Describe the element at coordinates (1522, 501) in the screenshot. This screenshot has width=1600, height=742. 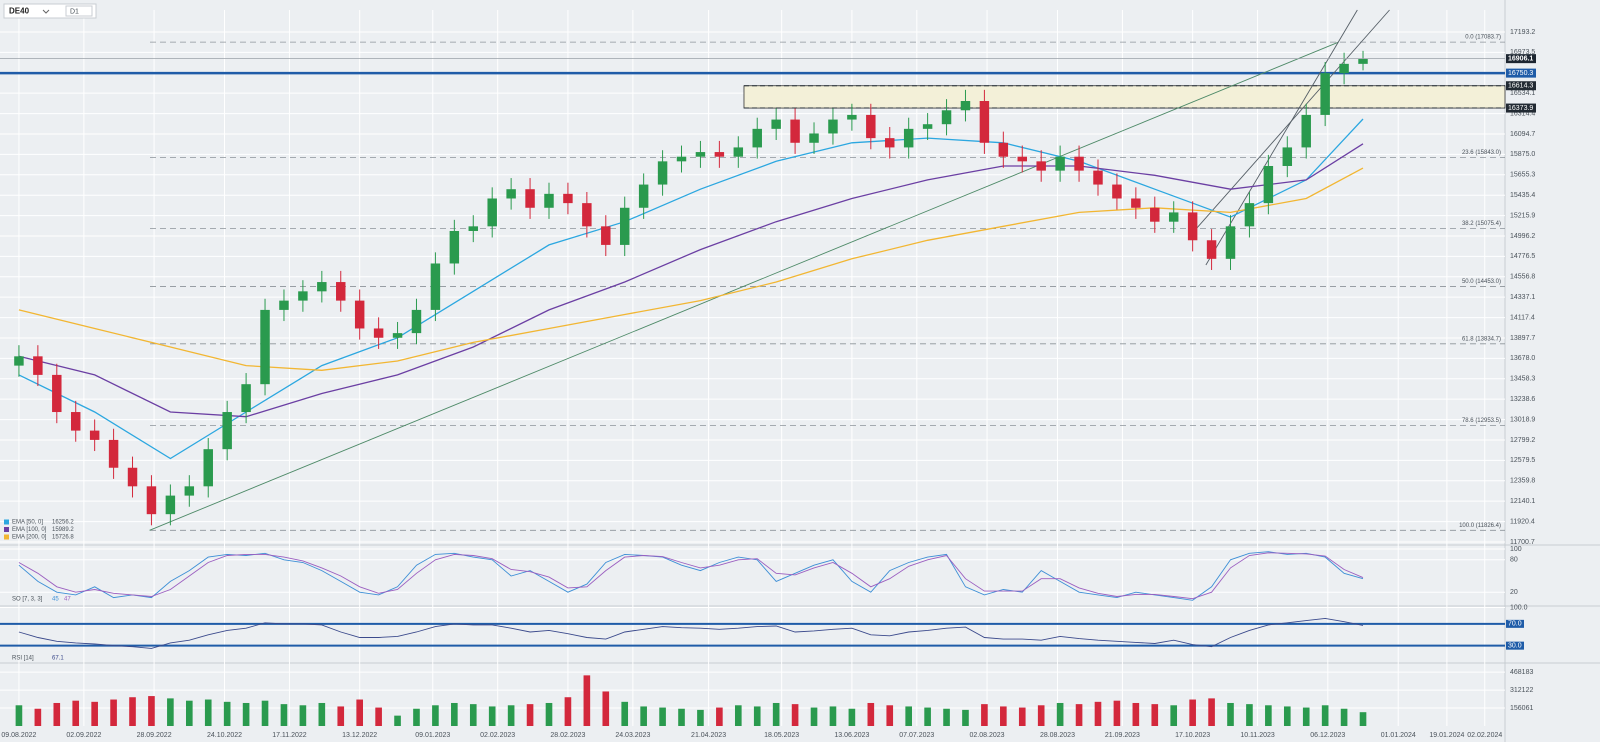
I see `y-tick-label: 12140.1` at that location.